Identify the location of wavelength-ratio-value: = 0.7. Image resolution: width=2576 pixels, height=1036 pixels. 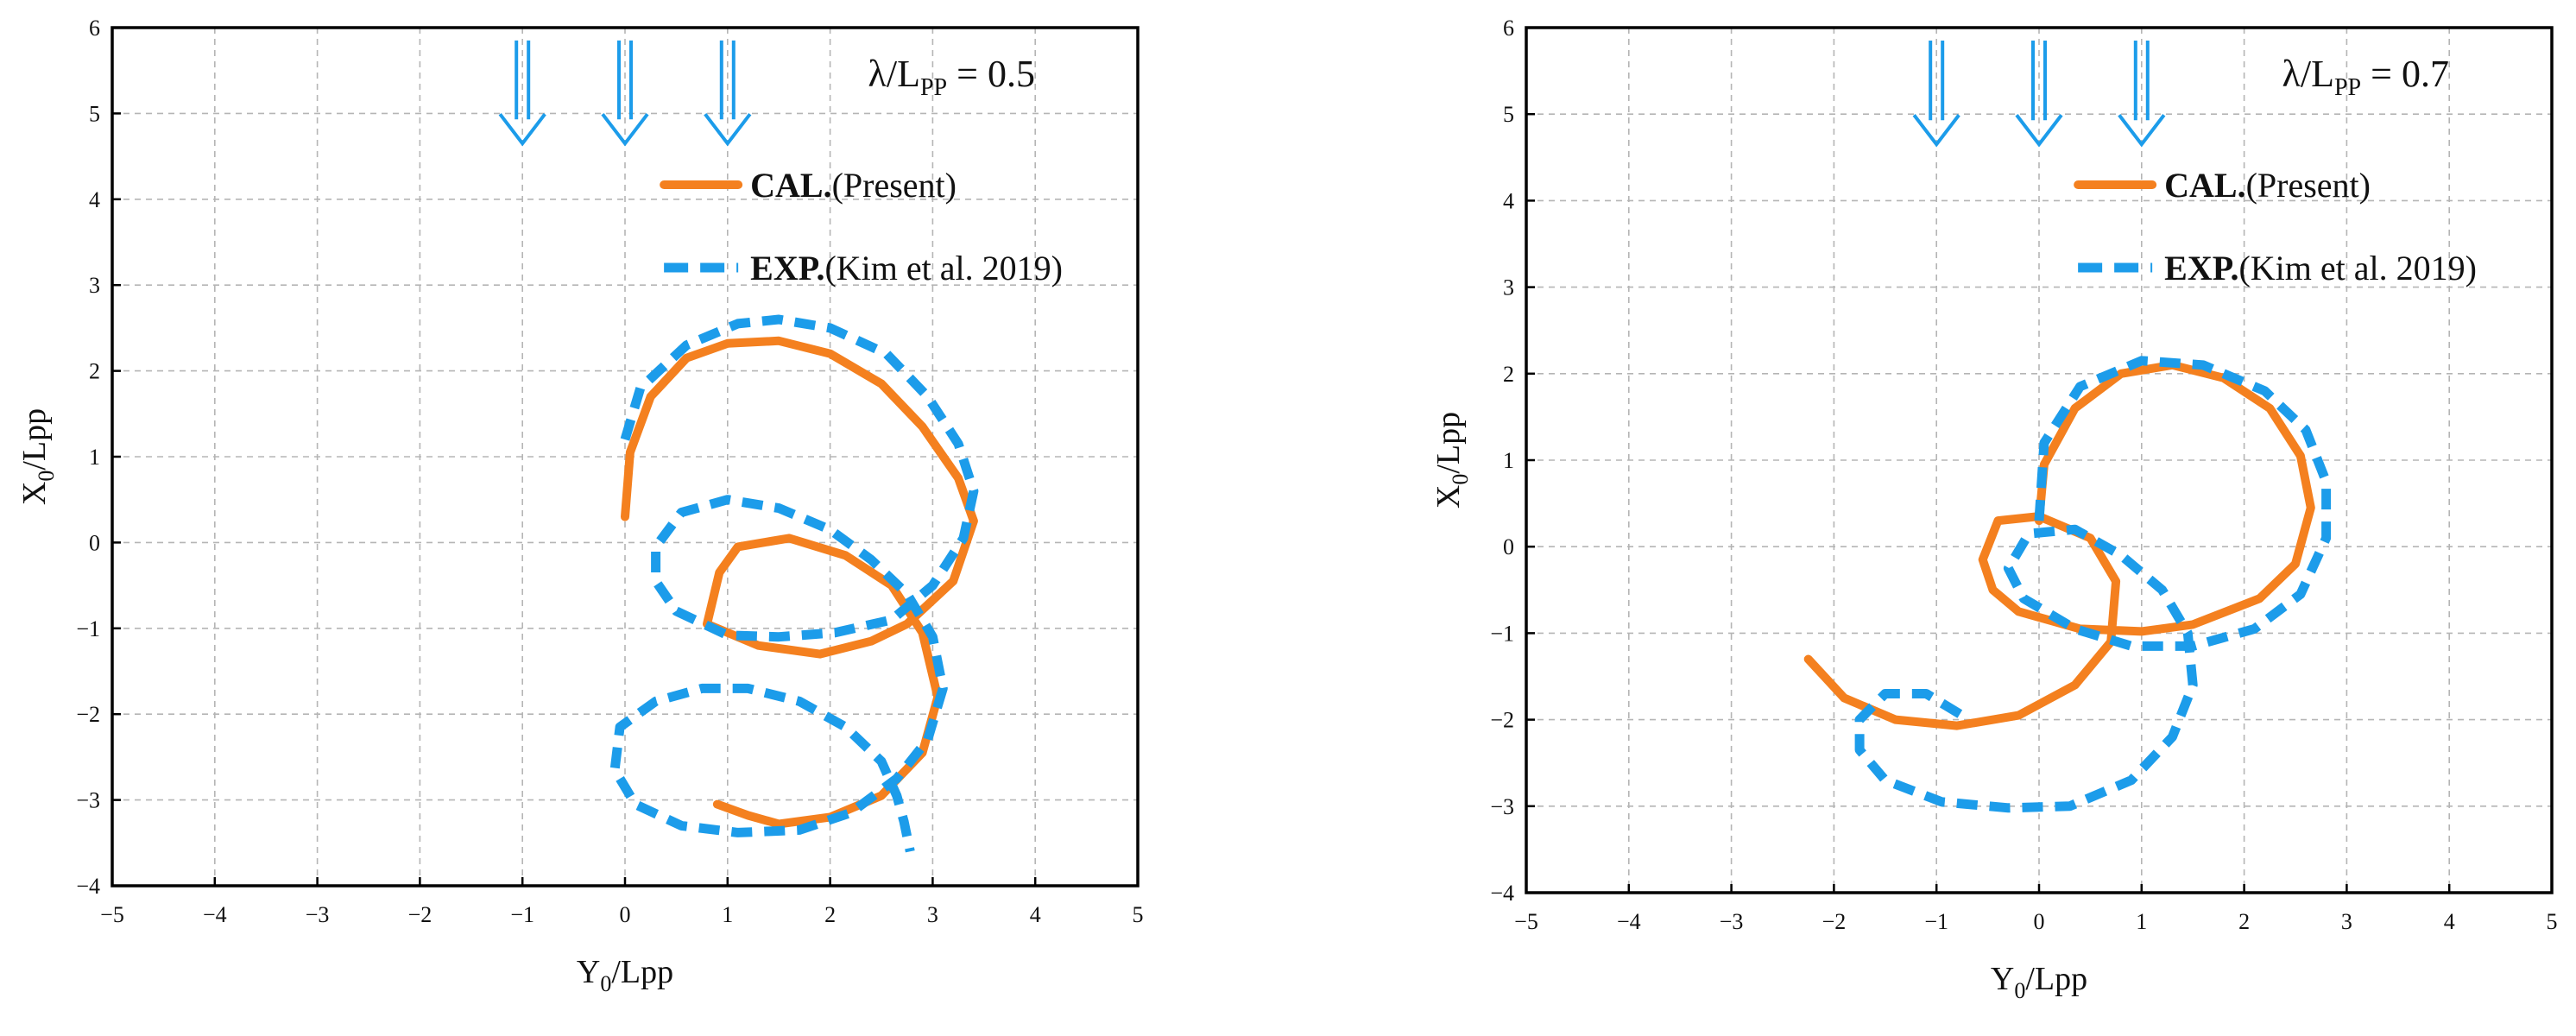
(2405, 74).